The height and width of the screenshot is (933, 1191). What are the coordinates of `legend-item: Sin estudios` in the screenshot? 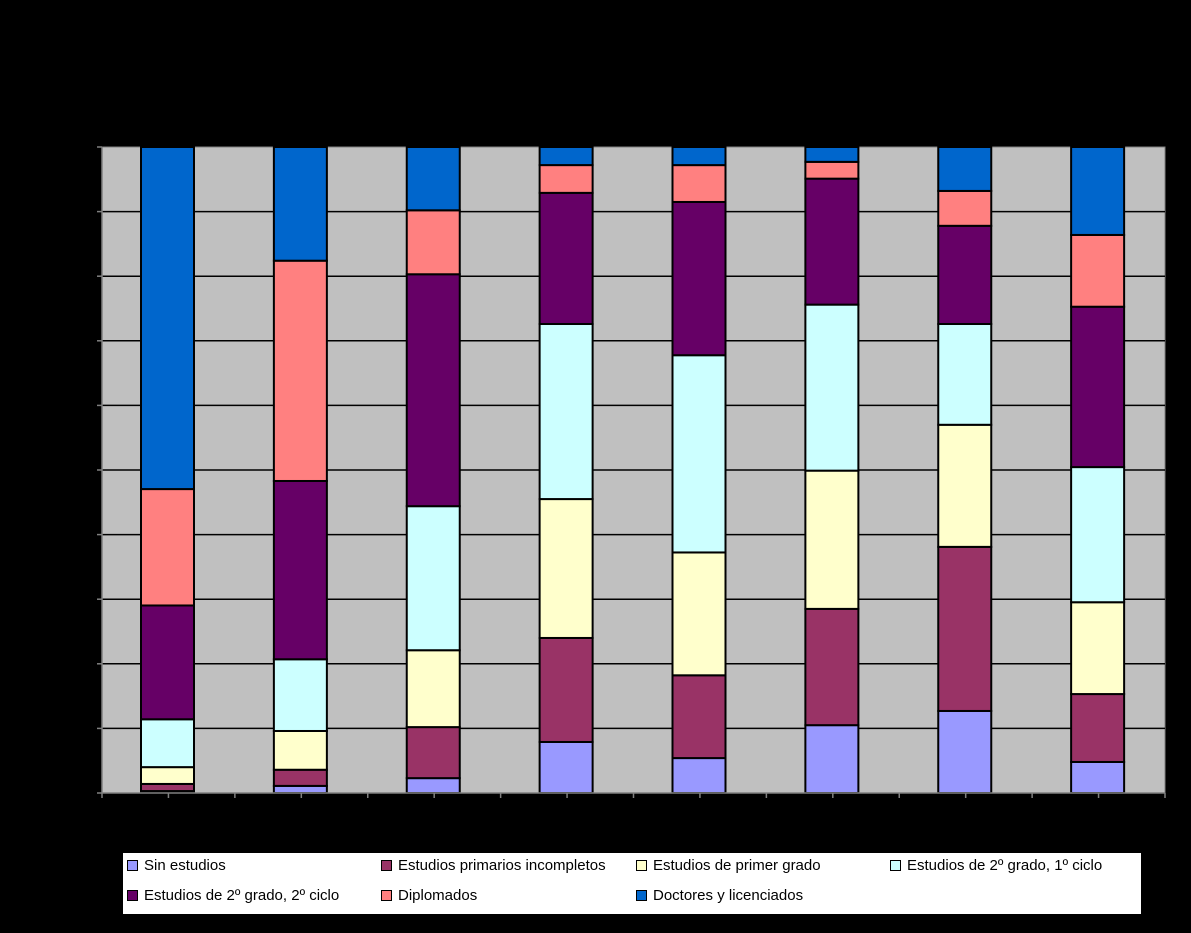 It's located at (176, 865).